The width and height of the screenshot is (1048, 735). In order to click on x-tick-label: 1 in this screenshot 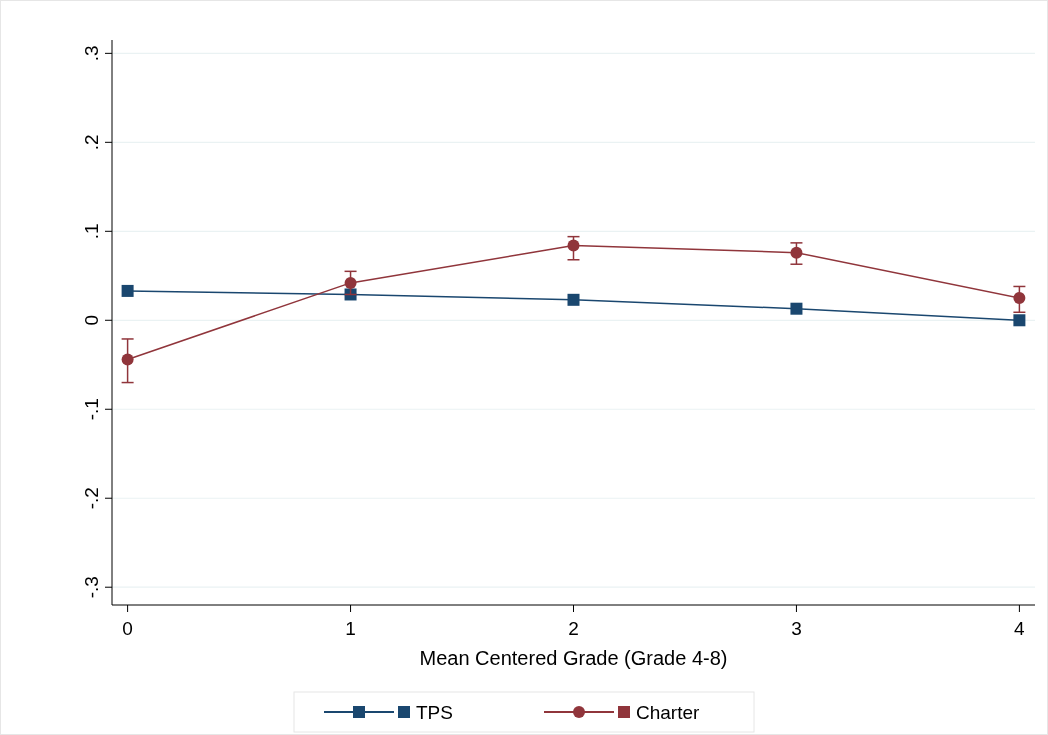, I will do `click(350, 628)`.